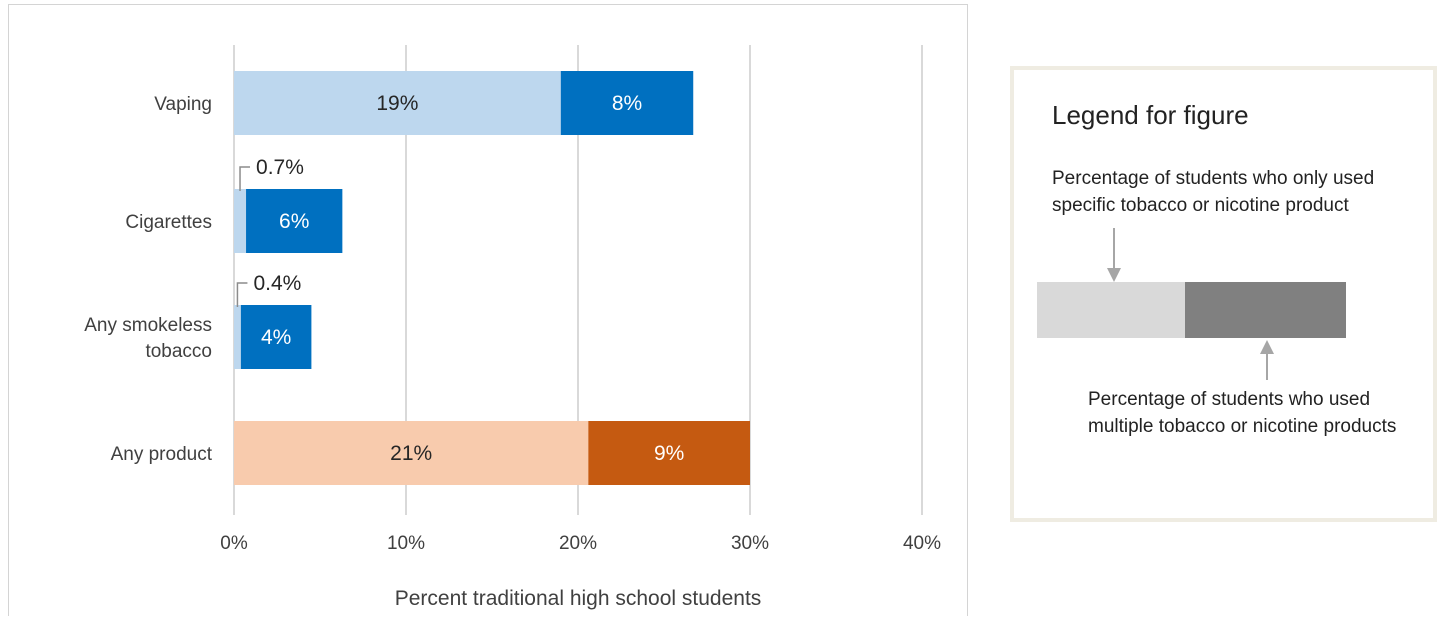 Image resolution: width=1447 pixels, height=619 pixels. I want to click on data-label-multiple: 4%, so click(276, 337).